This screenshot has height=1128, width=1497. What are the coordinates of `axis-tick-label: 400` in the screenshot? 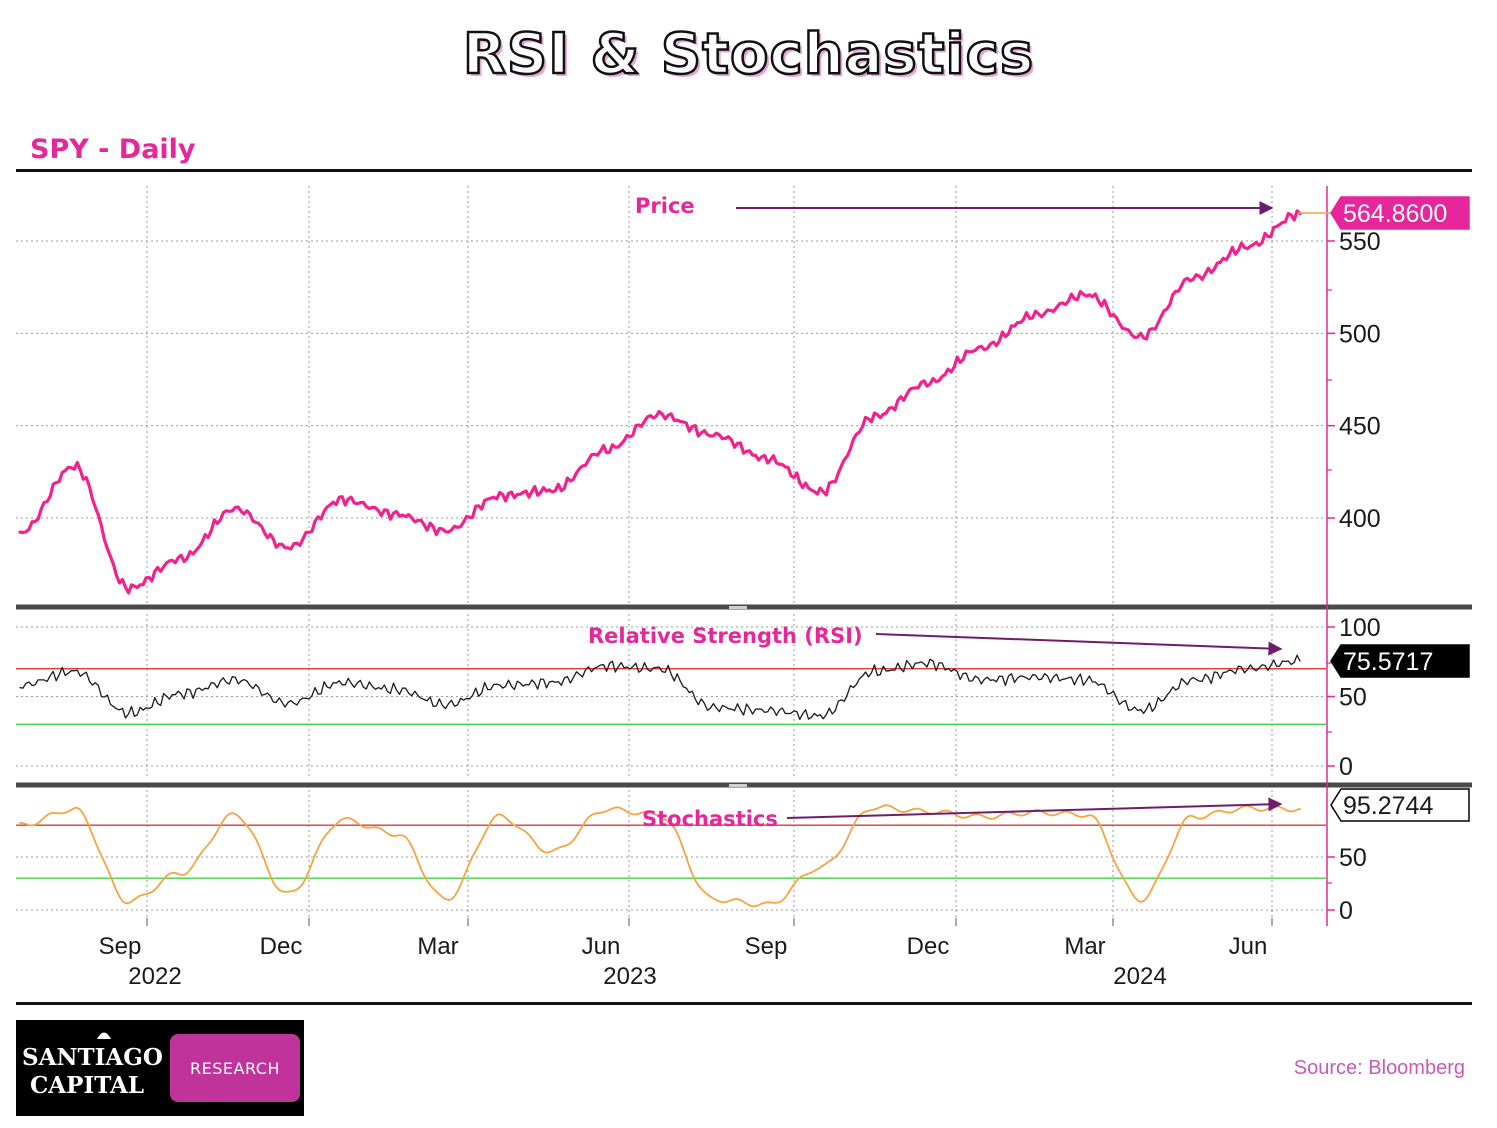 It's located at (1360, 519).